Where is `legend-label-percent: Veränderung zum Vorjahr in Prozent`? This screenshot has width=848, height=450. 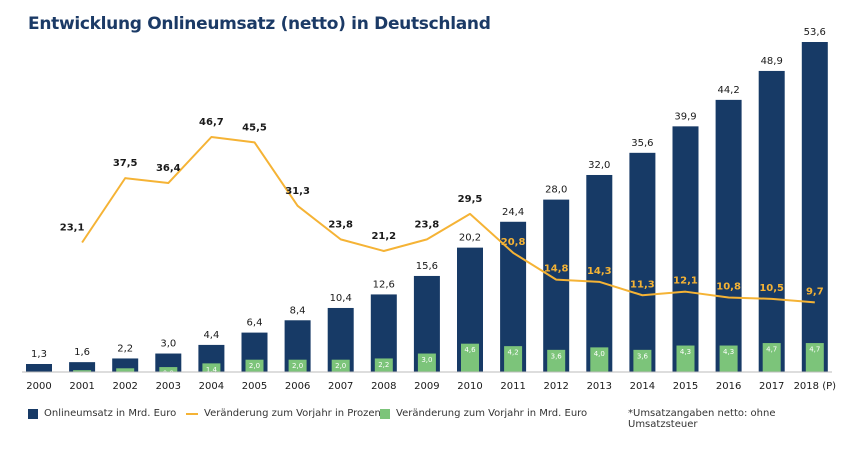 legend-label-percent: Veränderung zum Vorjahr in Prozent is located at coordinates (294, 413).